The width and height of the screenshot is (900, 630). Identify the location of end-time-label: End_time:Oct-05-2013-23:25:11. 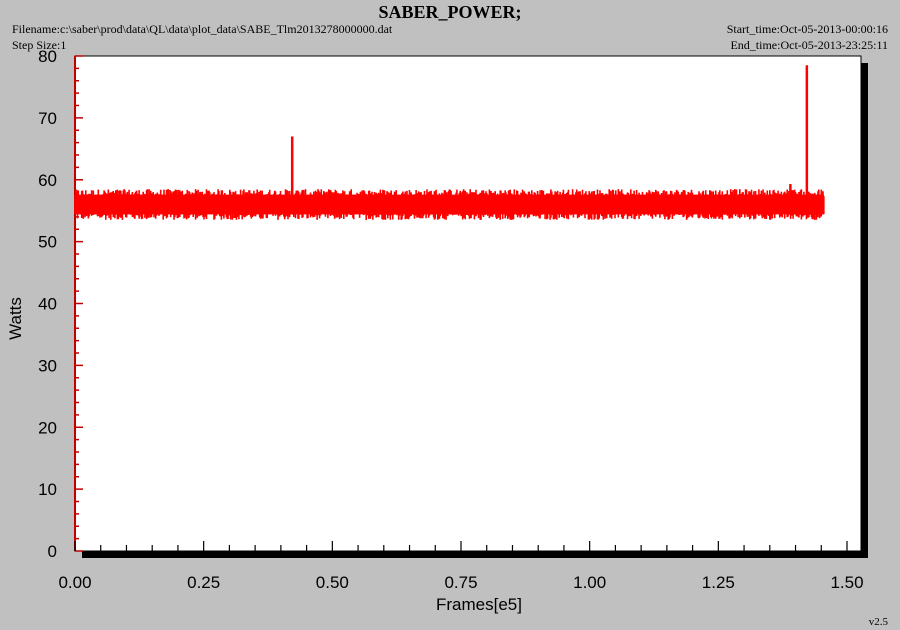
(809, 45).